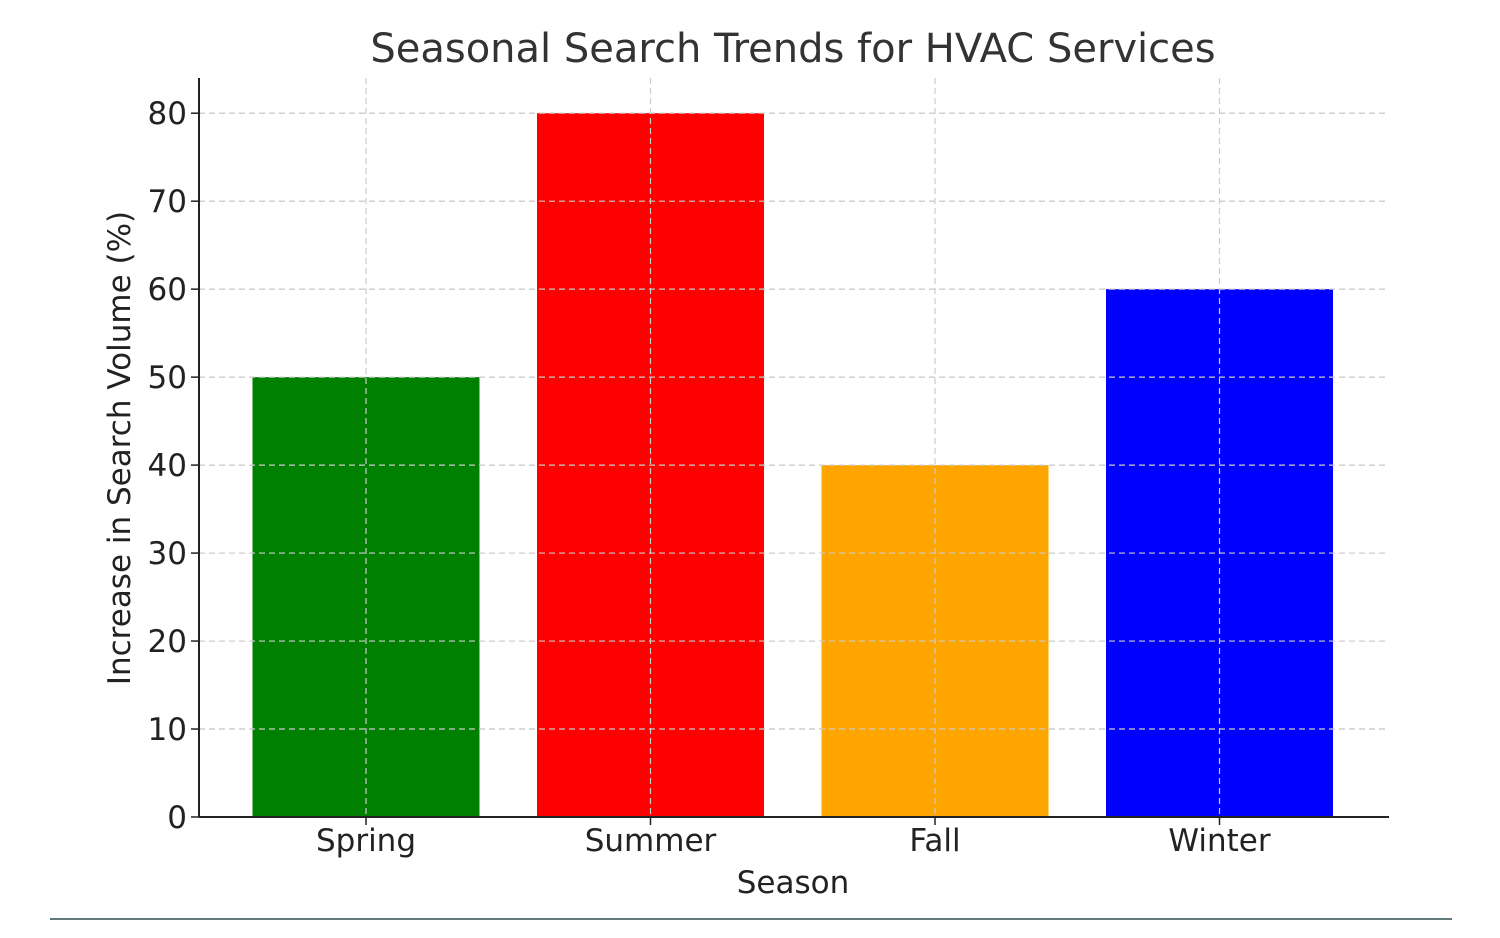  I want to click on y-tick-label-80: 80, so click(167, 114).